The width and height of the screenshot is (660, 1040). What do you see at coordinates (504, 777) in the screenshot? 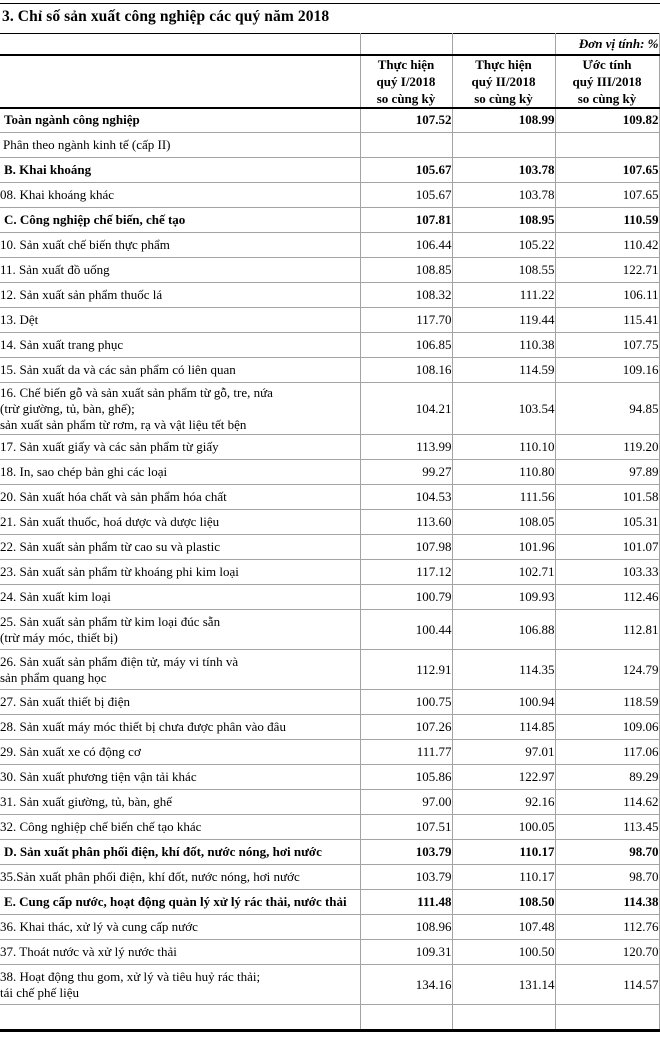
I see `value-cell: 122.97` at bounding box center [504, 777].